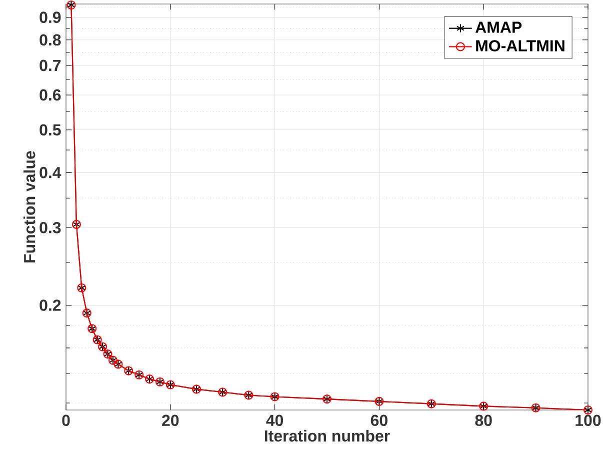 Image resolution: width=603 pixels, height=474 pixels. Describe the element at coordinates (50, 228) in the screenshot. I see `y-tick-label: 0.3` at that location.